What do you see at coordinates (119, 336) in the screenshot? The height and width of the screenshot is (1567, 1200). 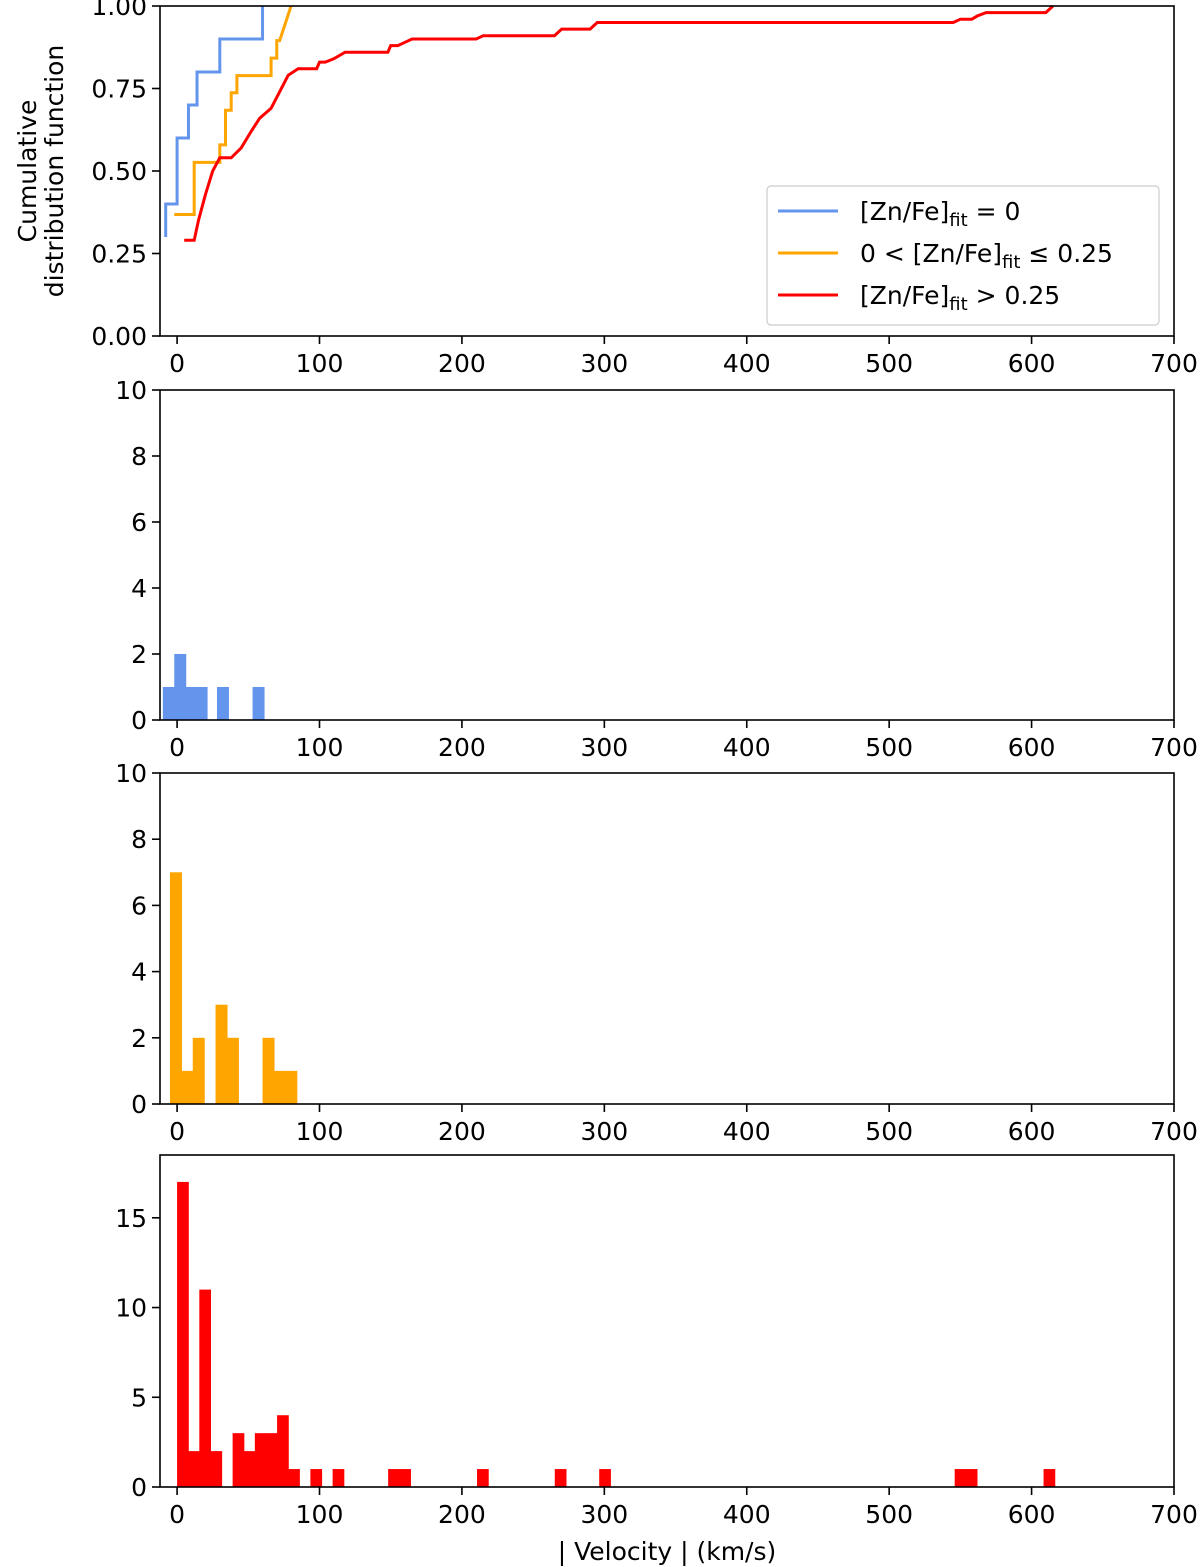 I see `y-tick-label: 0.00` at bounding box center [119, 336].